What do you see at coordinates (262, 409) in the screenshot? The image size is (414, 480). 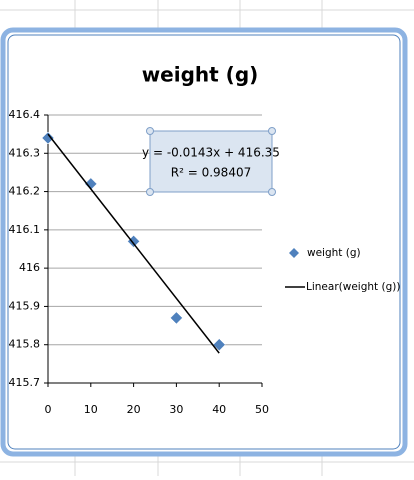 I see `x-tick-label: 50` at bounding box center [262, 409].